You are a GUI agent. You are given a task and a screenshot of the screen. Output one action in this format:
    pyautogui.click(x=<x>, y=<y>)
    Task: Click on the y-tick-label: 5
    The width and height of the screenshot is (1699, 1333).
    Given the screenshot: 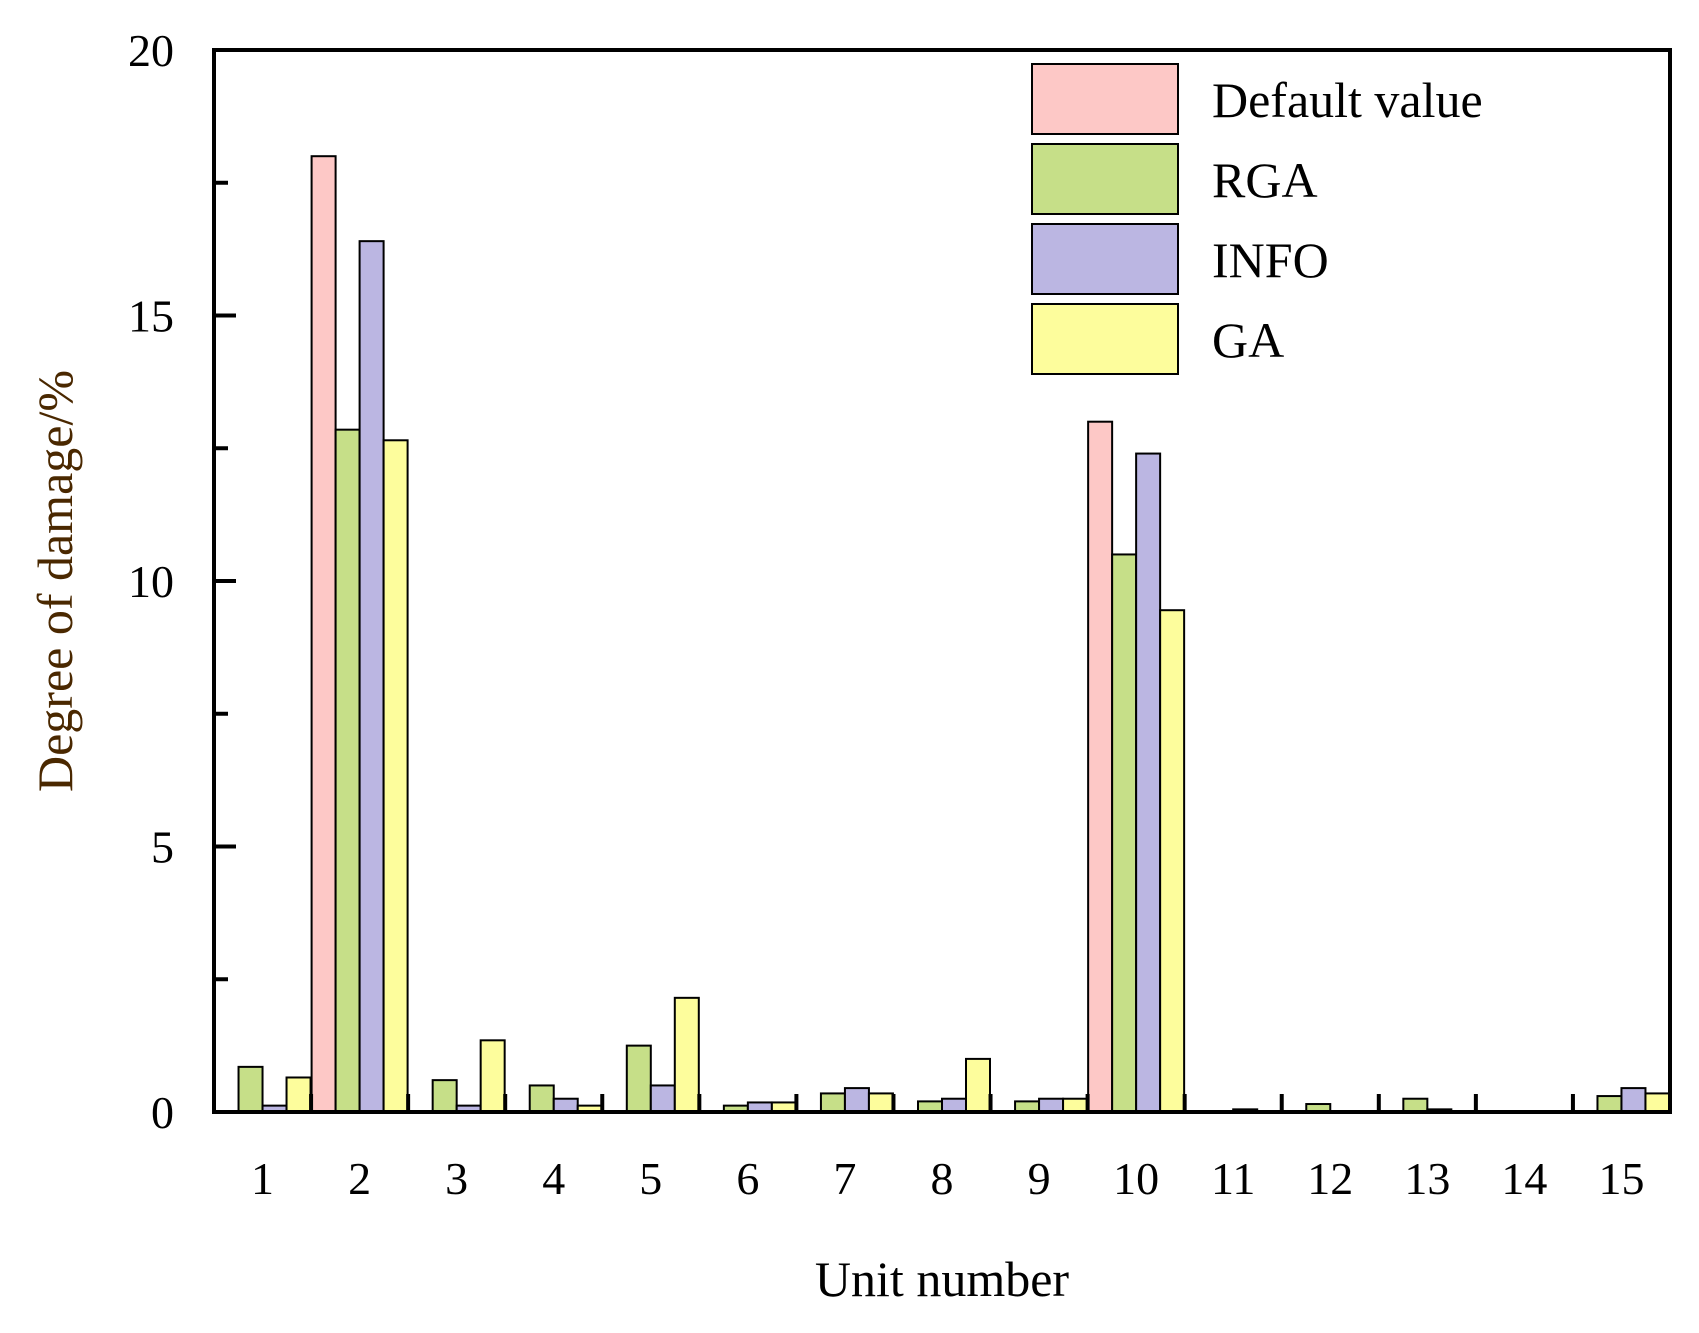 What is the action you would take?
    pyautogui.click(x=162, y=847)
    